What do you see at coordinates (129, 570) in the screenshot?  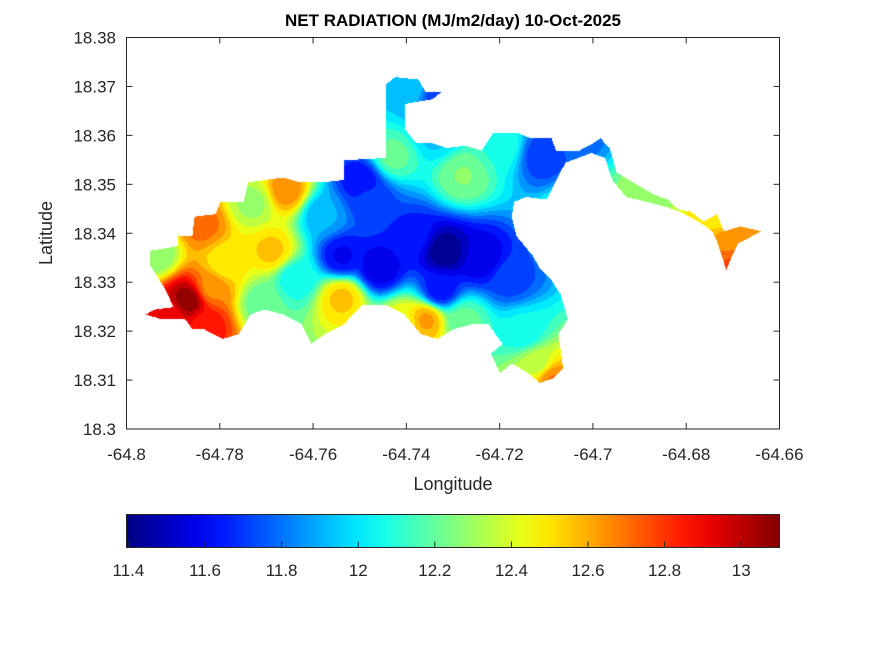 I see `colorbar-tick-label: 11.4` at bounding box center [129, 570].